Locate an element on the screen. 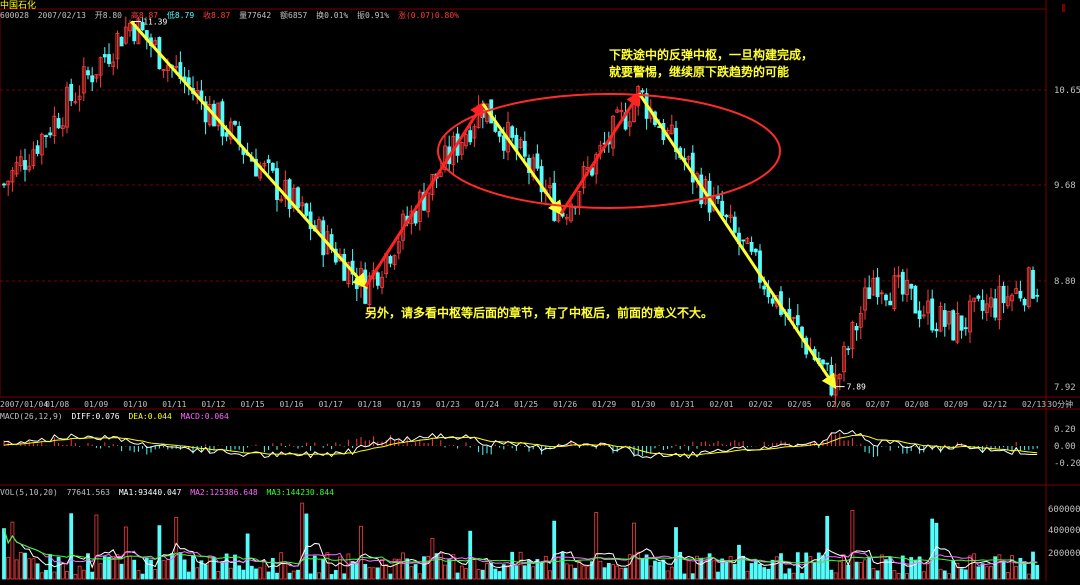 This screenshot has width=1080, height=585. volume-layer is located at coordinates (521, 541).